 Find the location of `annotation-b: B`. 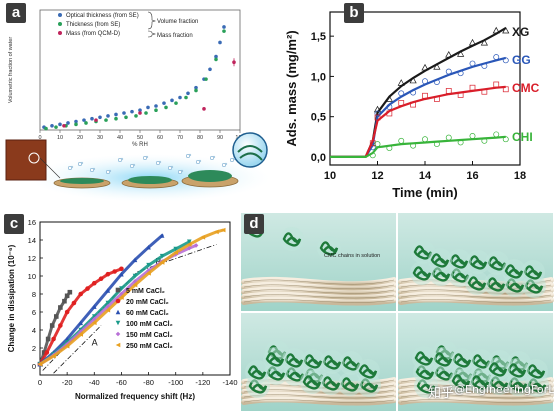

annotation-b: B is located at coordinates (158, 261).